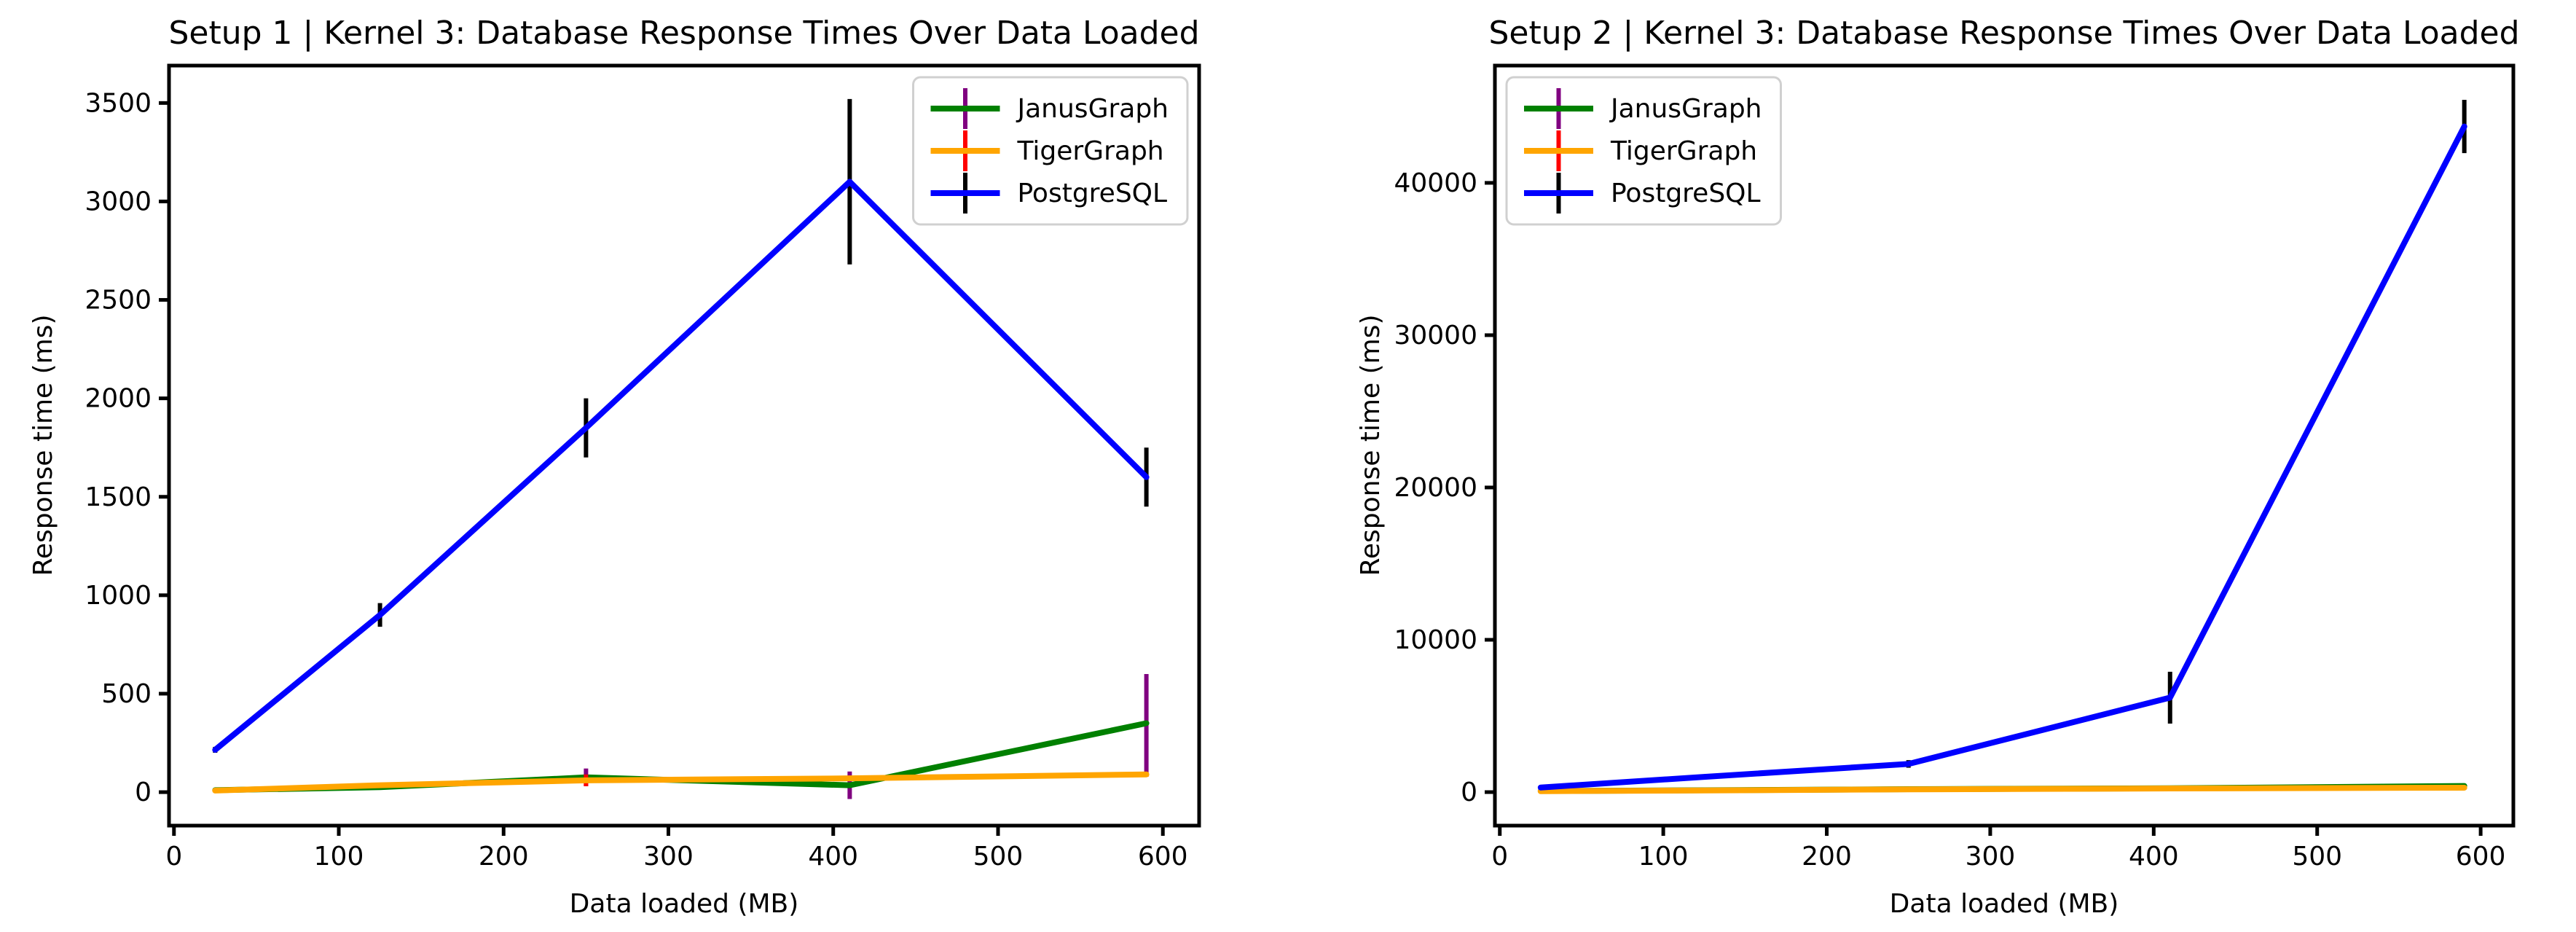  I want to click on y-tick-label: 2000, so click(118, 399).